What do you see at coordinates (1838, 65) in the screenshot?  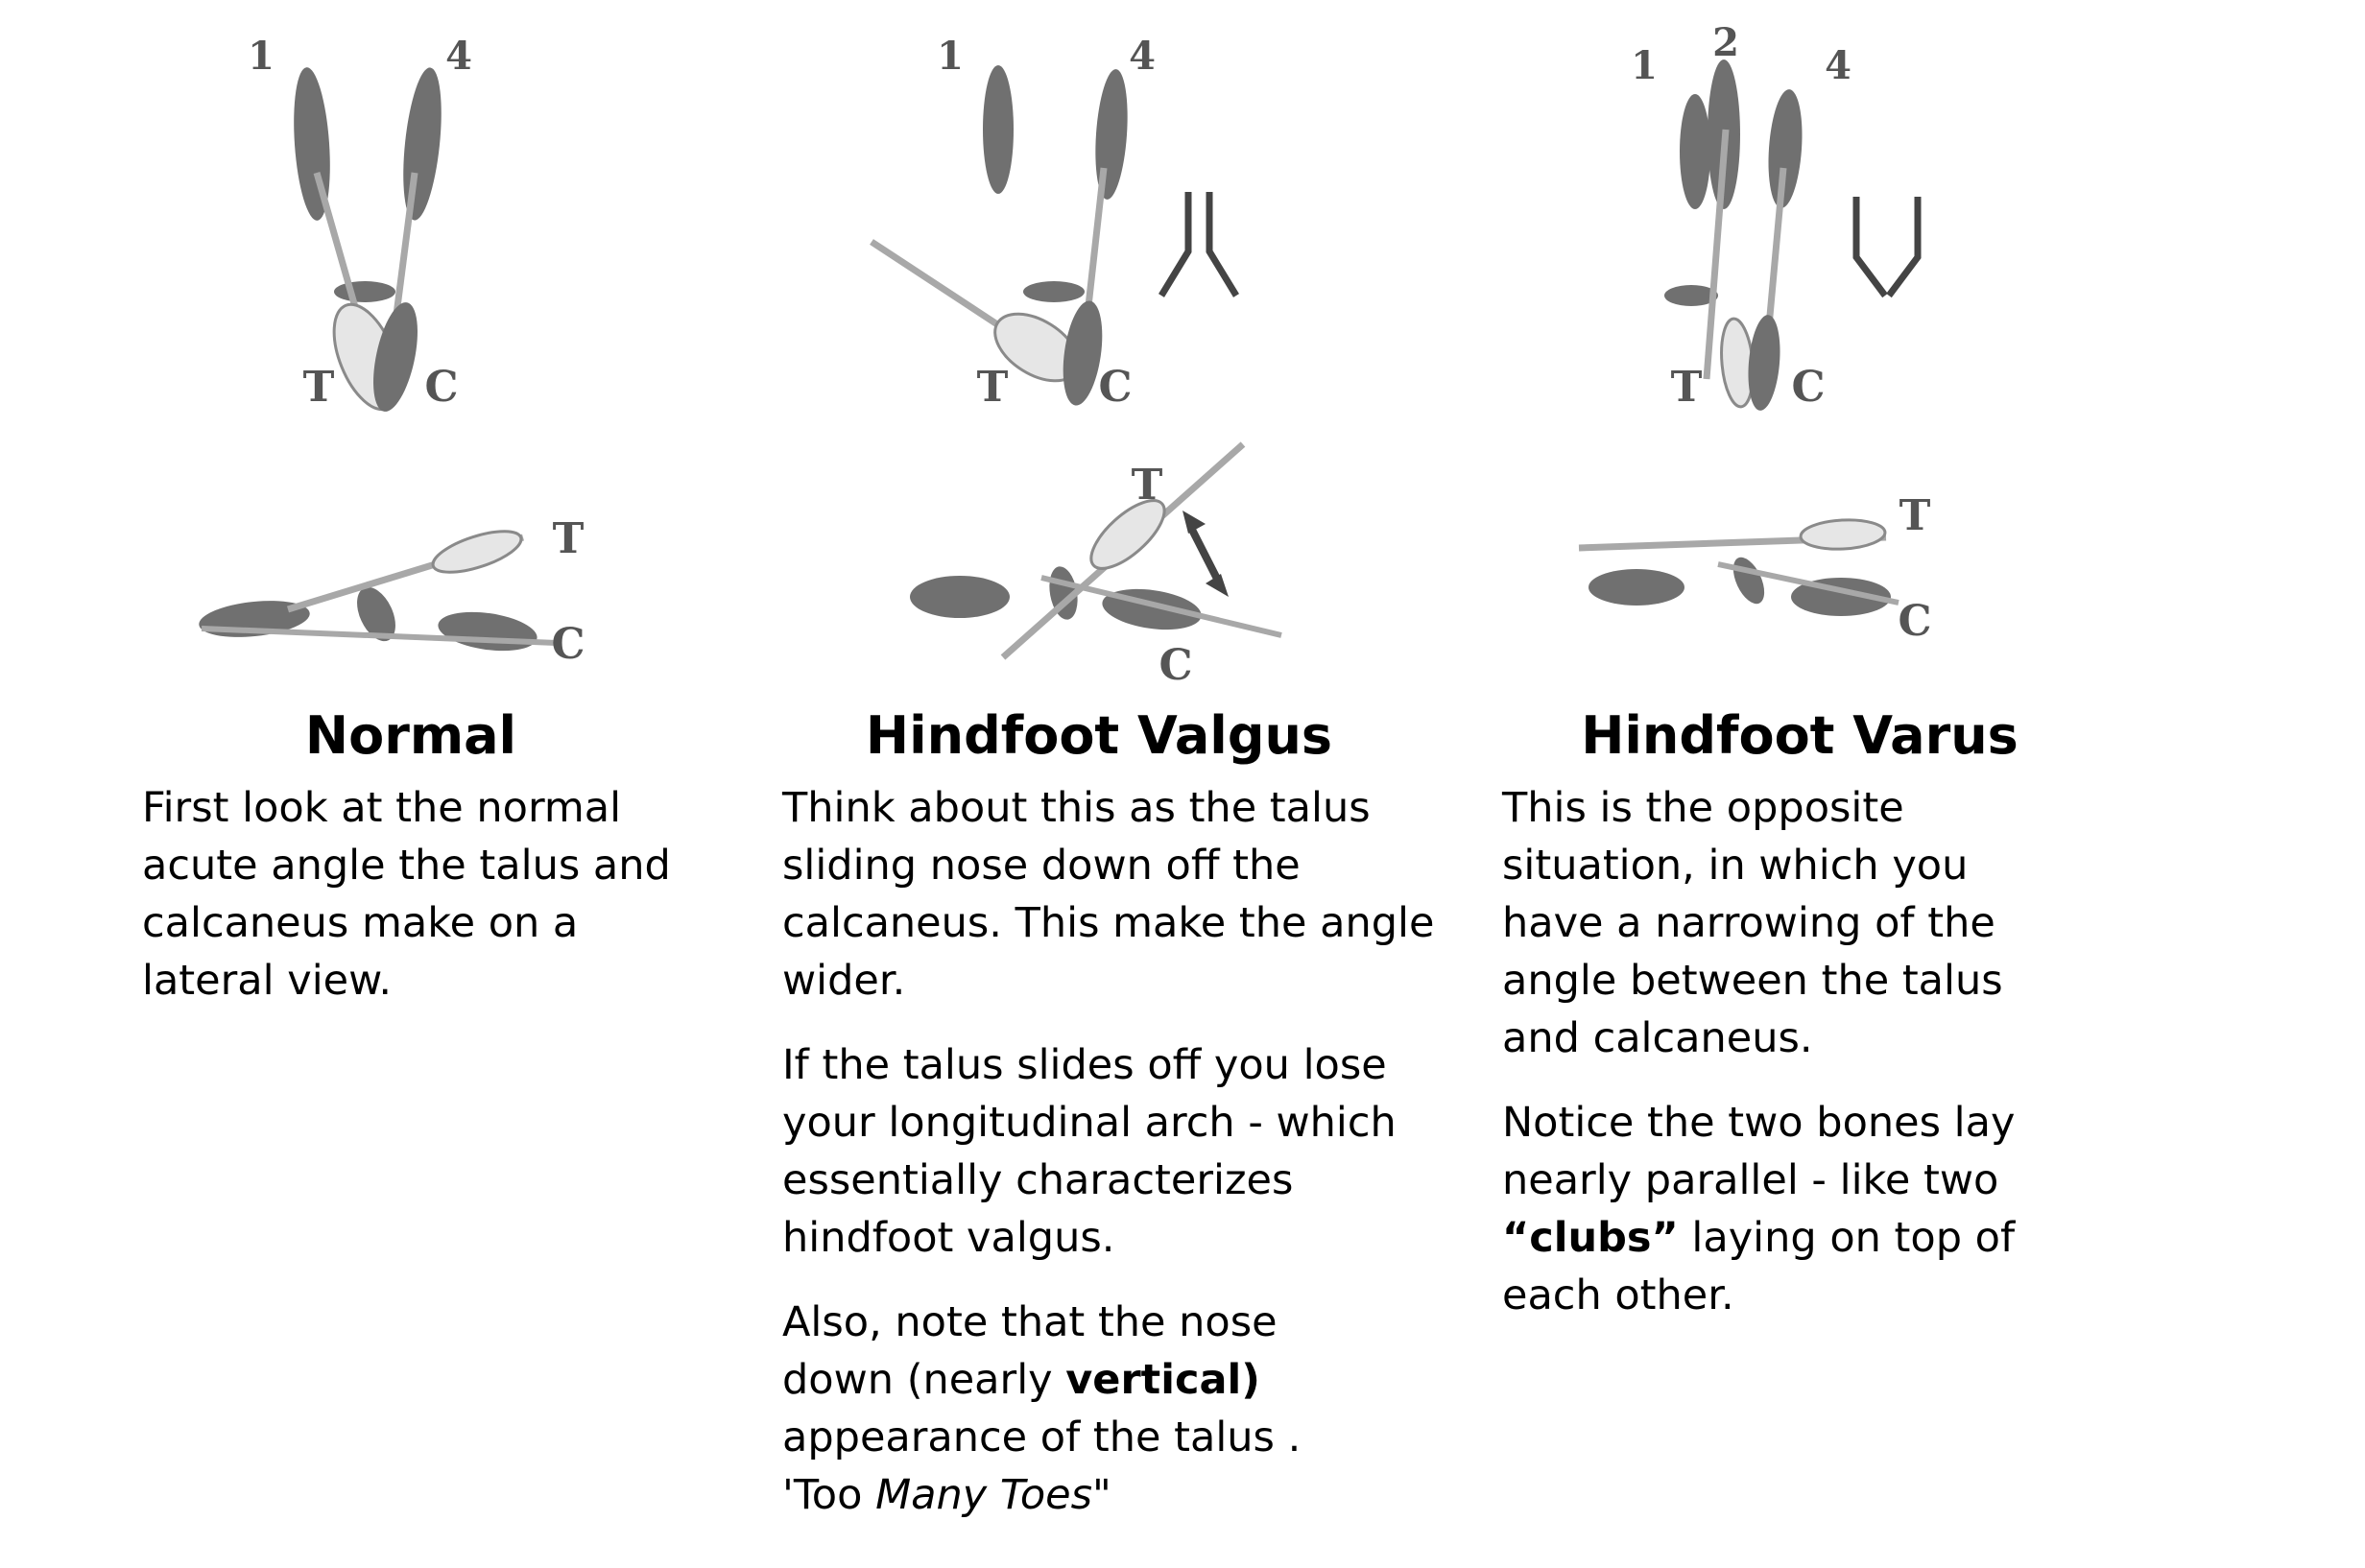 I see `varus-label-4: 4` at bounding box center [1838, 65].